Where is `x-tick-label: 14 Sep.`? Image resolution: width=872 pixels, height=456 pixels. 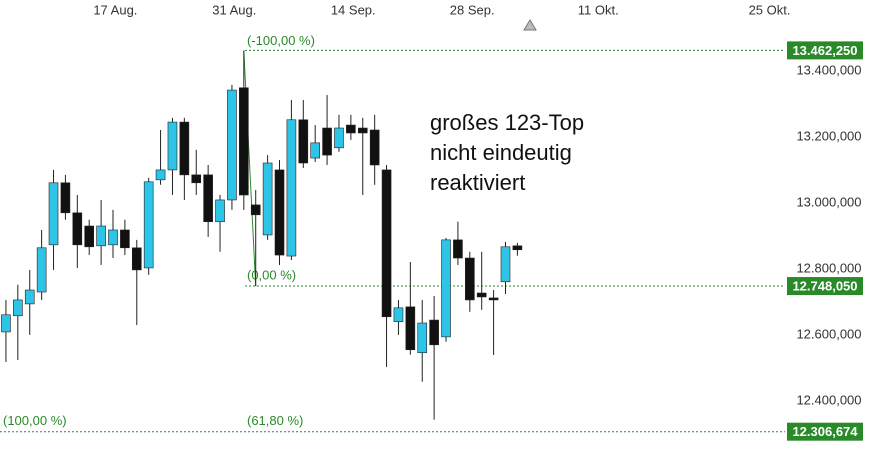
x-tick-label: 14 Sep. is located at coordinates (353, 9).